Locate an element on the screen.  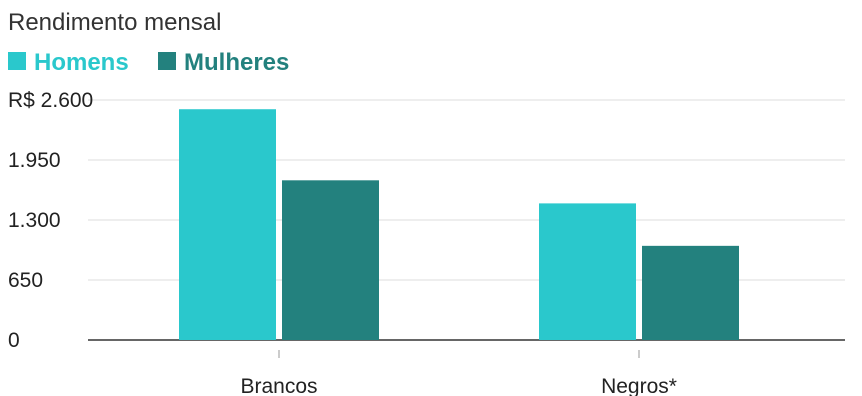
bar-negros-mulheres is located at coordinates (690, 292).